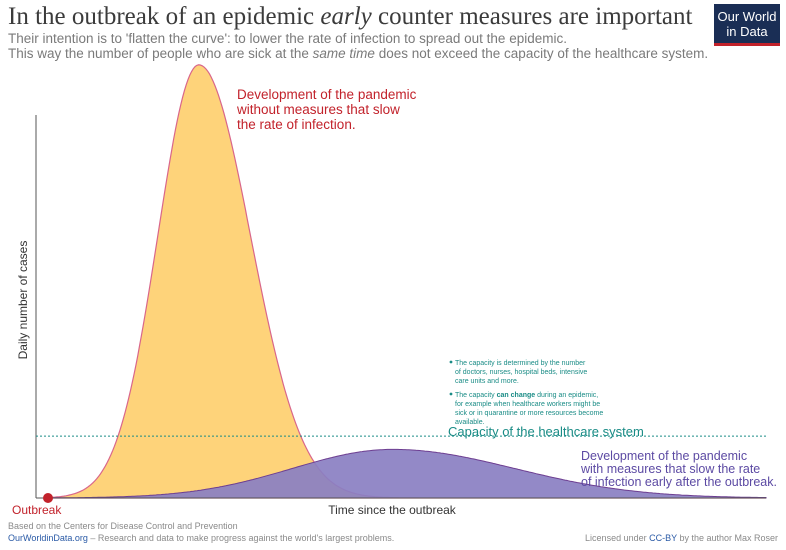 The height and width of the screenshot is (550, 786). Describe the element at coordinates (451, 362) in the screenshot. I see `note1-bullet` at that location.